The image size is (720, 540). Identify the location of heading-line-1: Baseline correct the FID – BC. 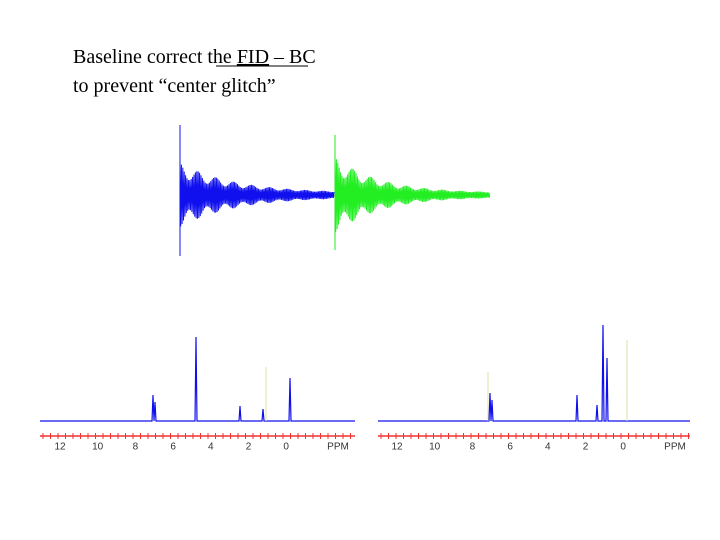
(194, 57).